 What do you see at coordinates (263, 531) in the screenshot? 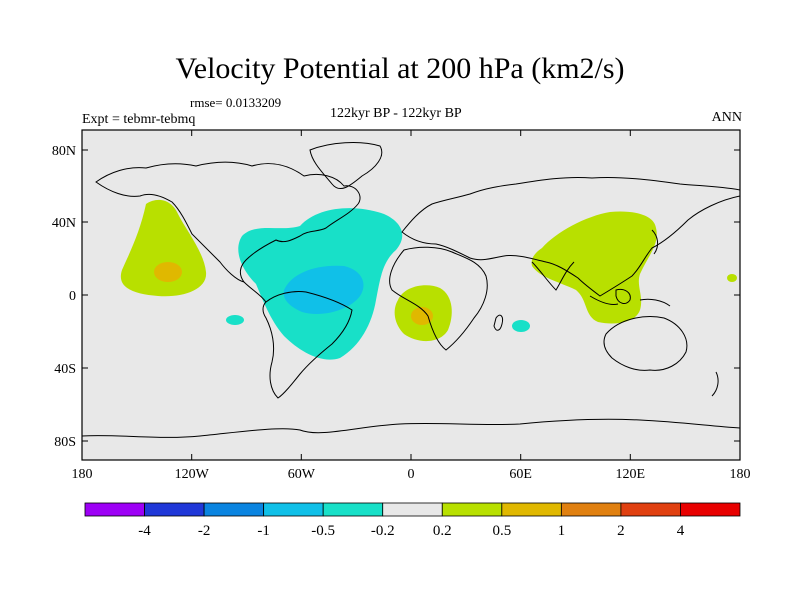
I see `colorbar-label: -1` at bounding box center [263, 531].